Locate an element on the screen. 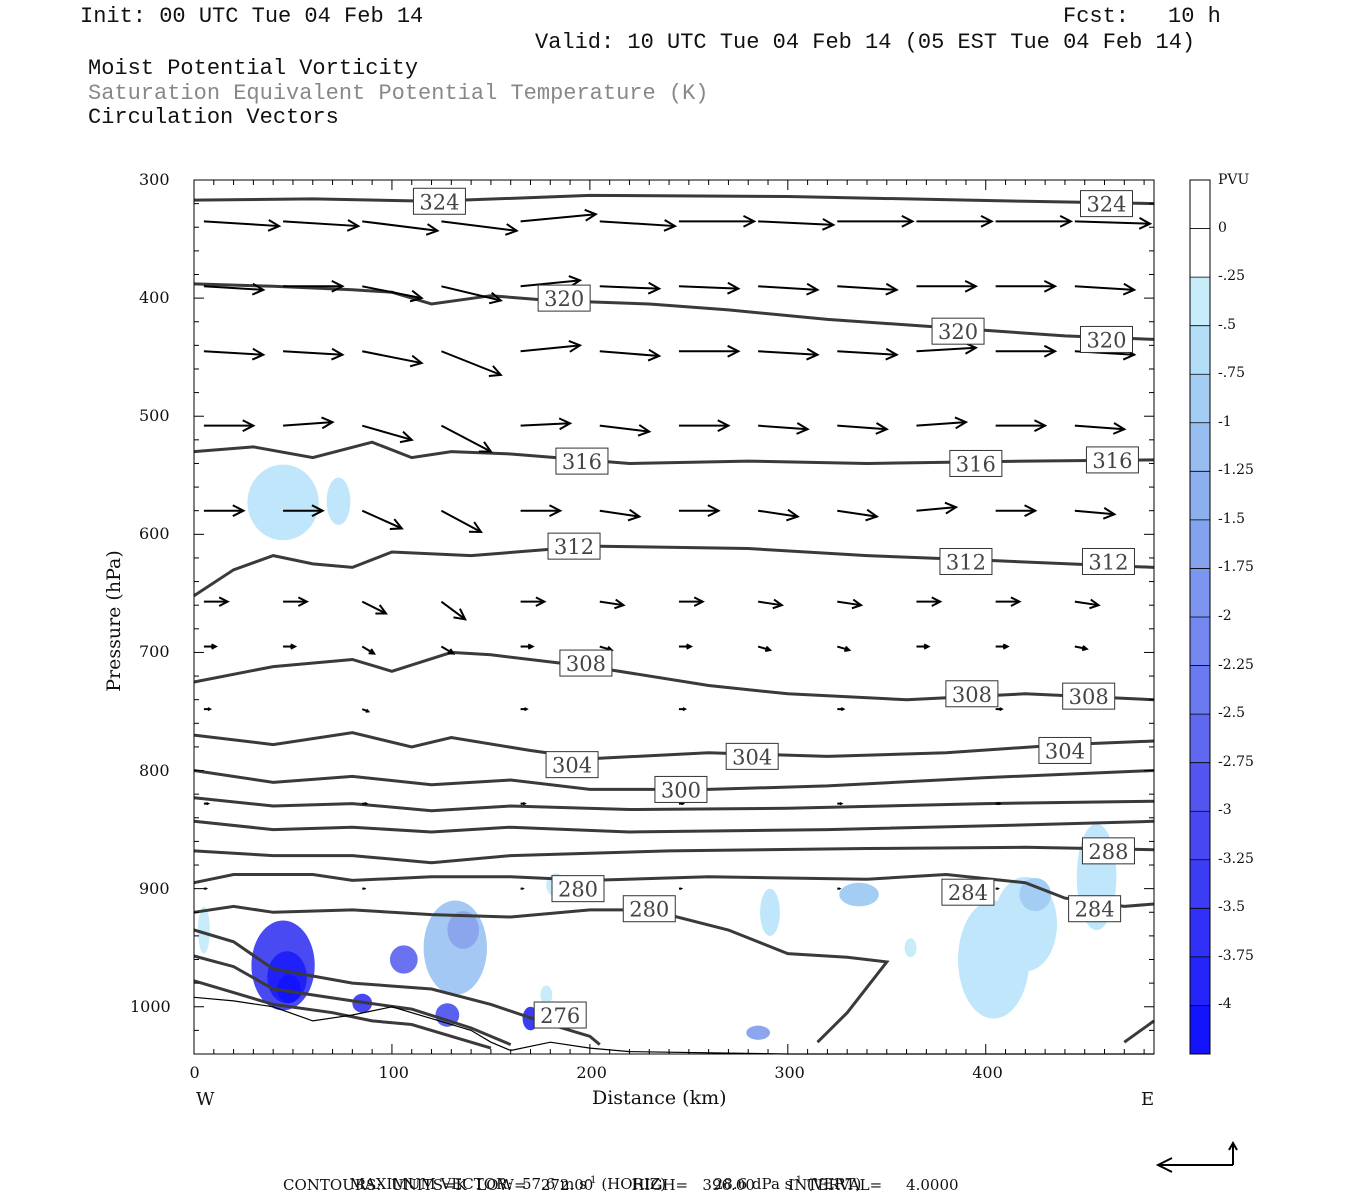 The height and width of the screenshot is (1200, 1350). colorbar-label: -2.25 is located at coordinates (1236, 664).